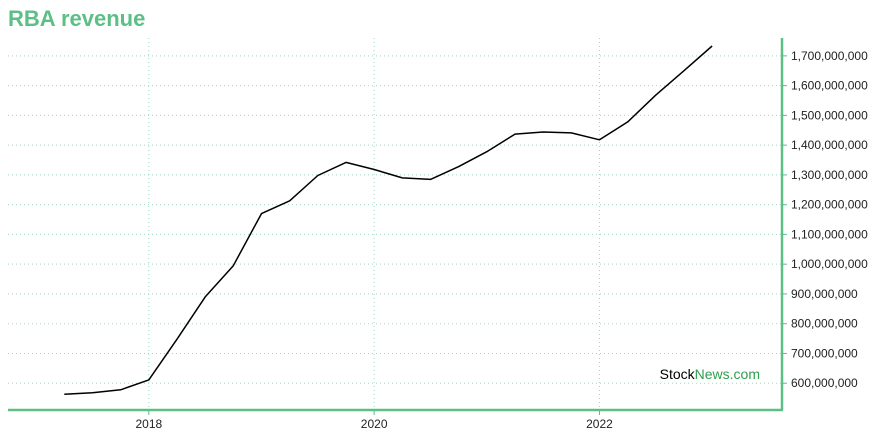  Describe the element at coordinates (824, 324) in the screenshot. I see `y-tick-label: 800,000,000` at that location.